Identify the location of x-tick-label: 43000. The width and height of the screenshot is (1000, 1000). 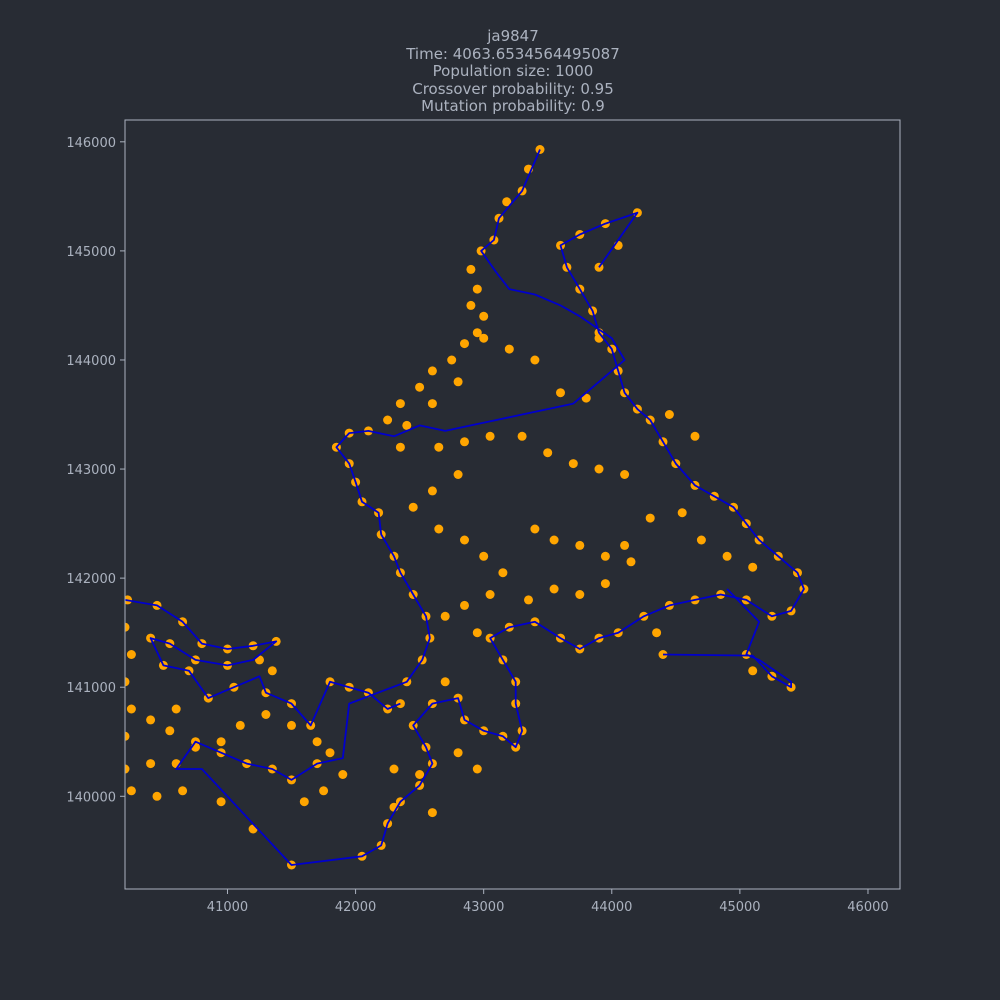
(483, 907).